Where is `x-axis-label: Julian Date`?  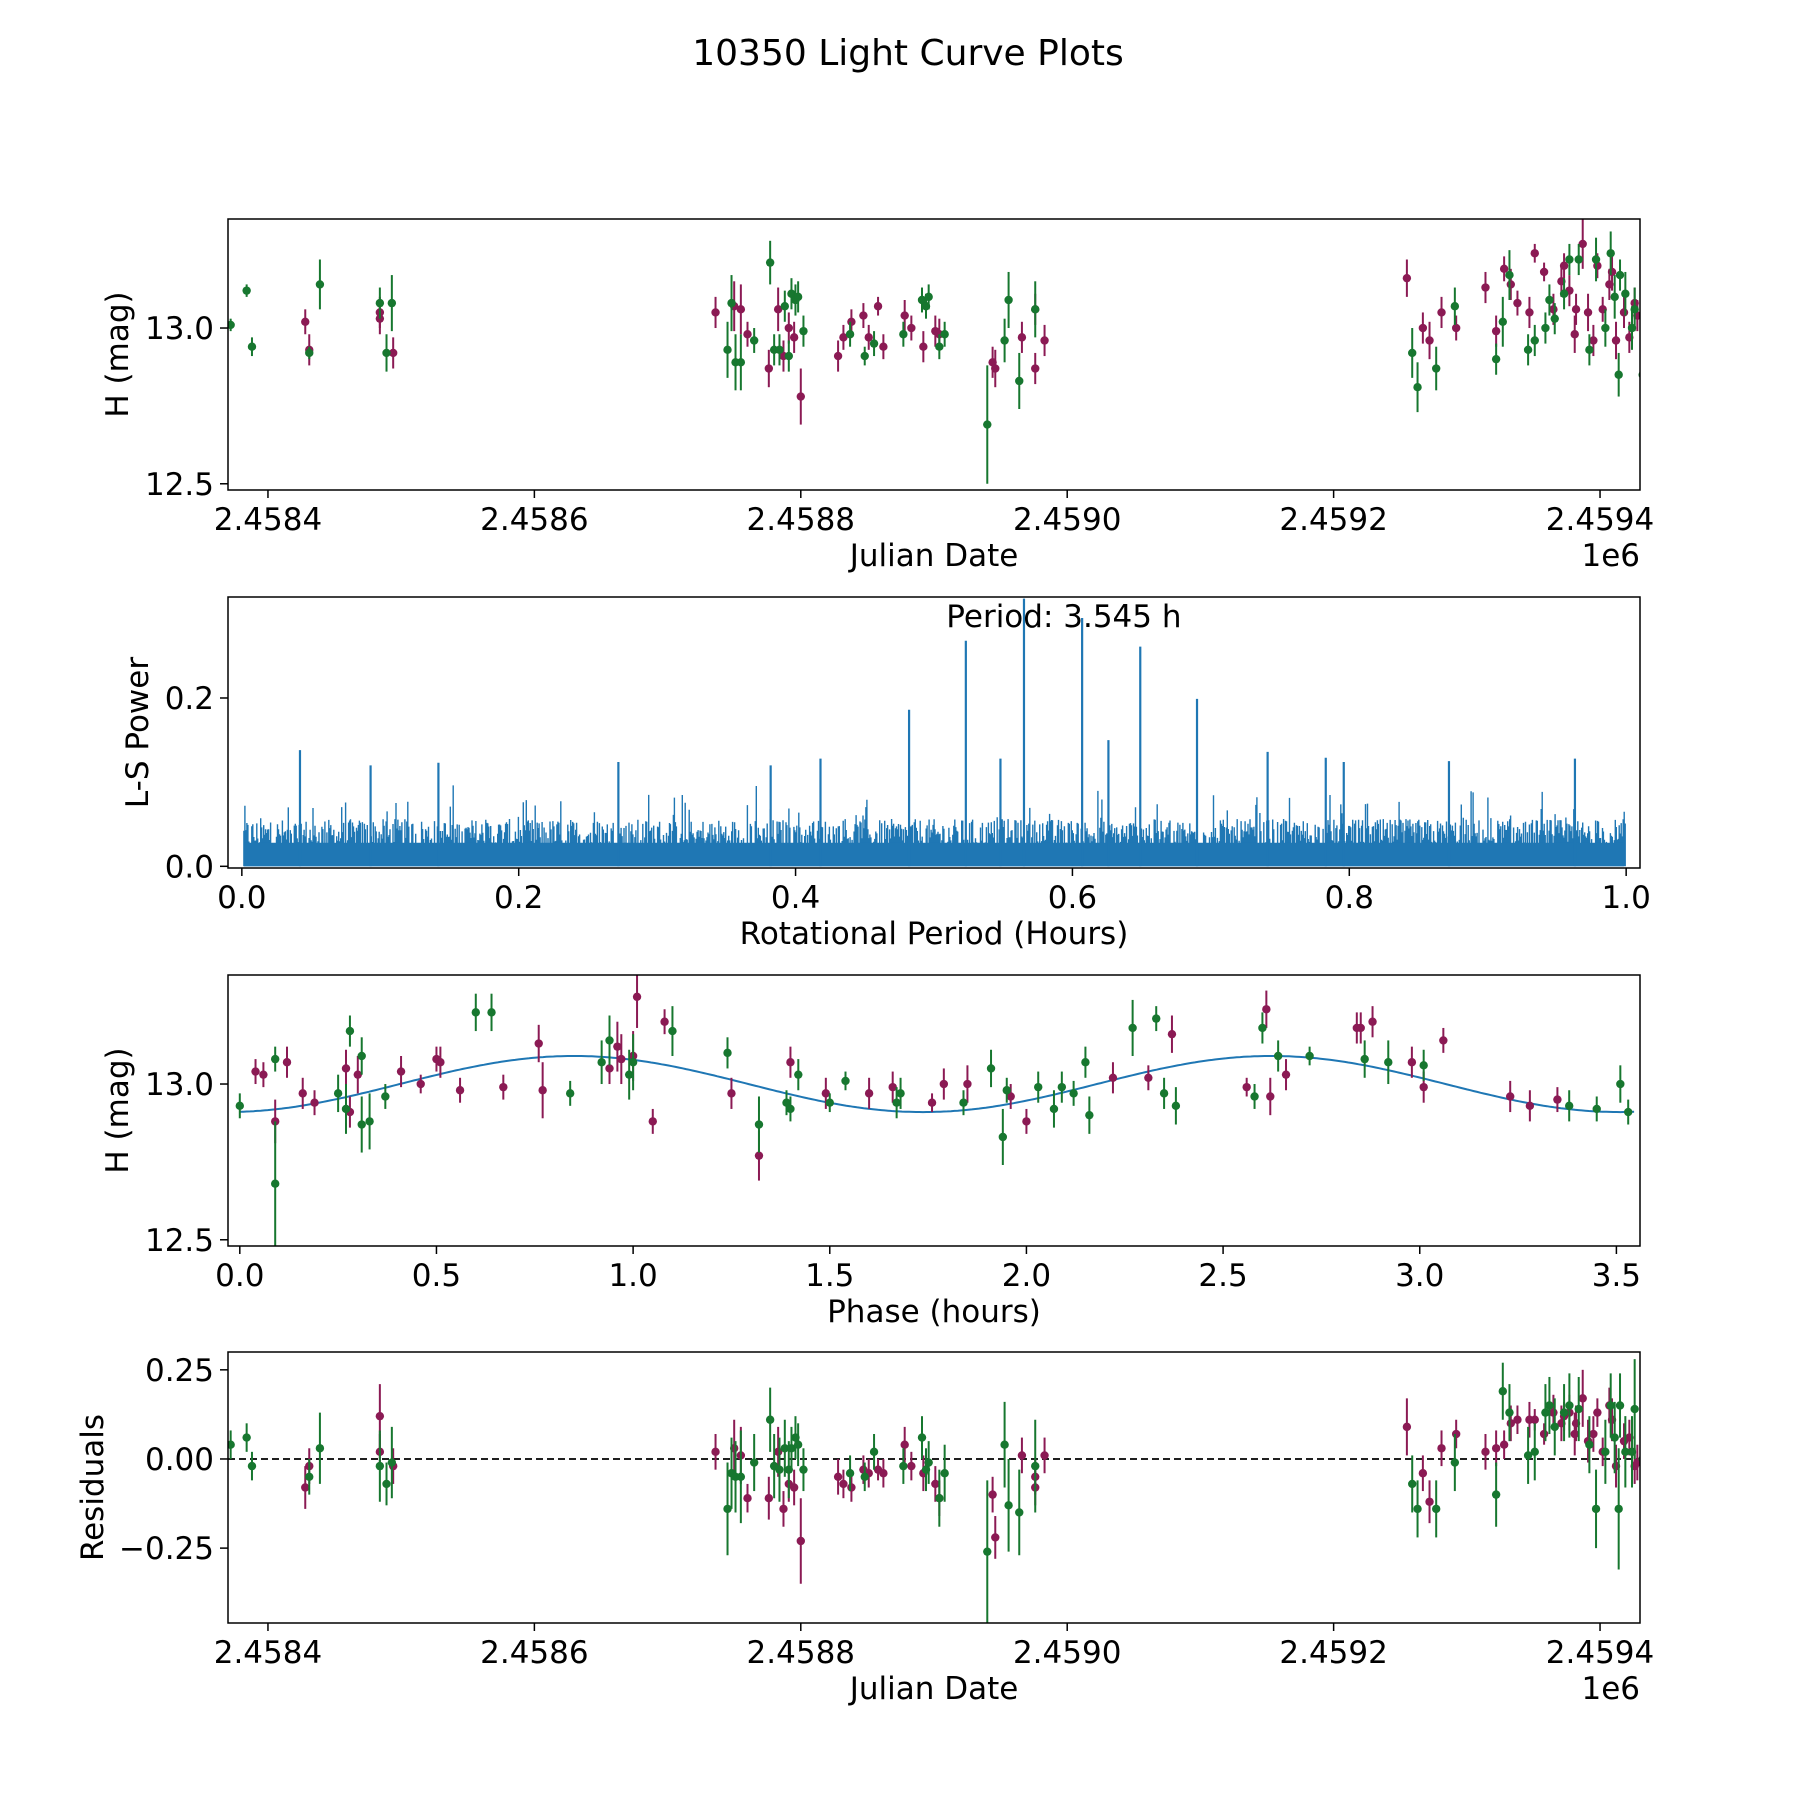 x-axis-label: Julian Date is located at coordinates (933, 1689).